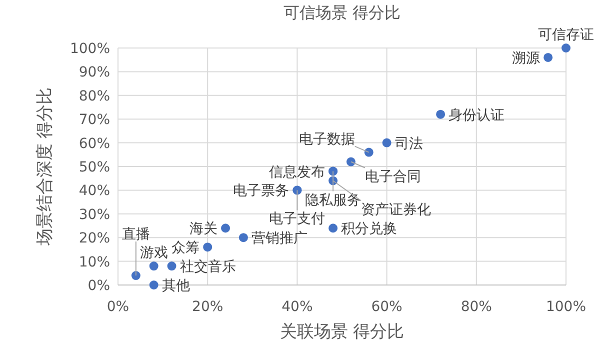 The image size is (600, 348). Describe the element at coordinates (297, 219) in the screenshot. I see `annotation: 电子支付` at that location.